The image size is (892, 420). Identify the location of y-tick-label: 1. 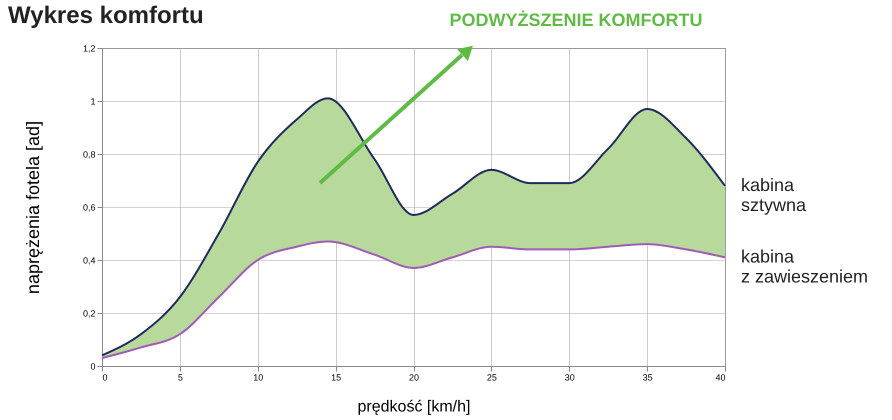
(93, 101).